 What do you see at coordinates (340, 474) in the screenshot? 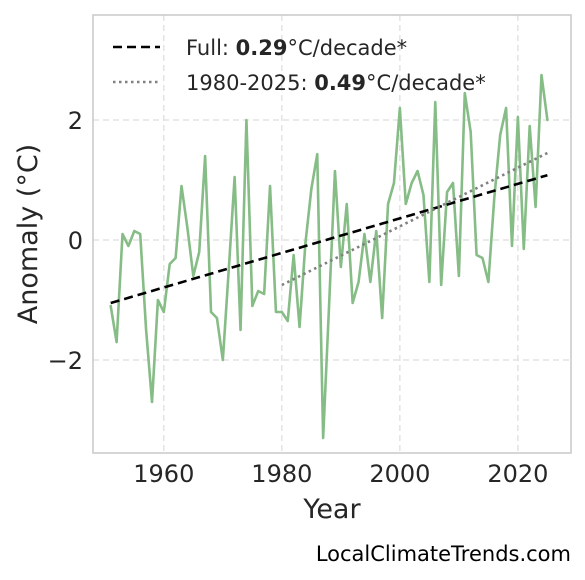
I see `x-tick-labels: 1960 1980 2000 2020` at bounding box center [340, 474].